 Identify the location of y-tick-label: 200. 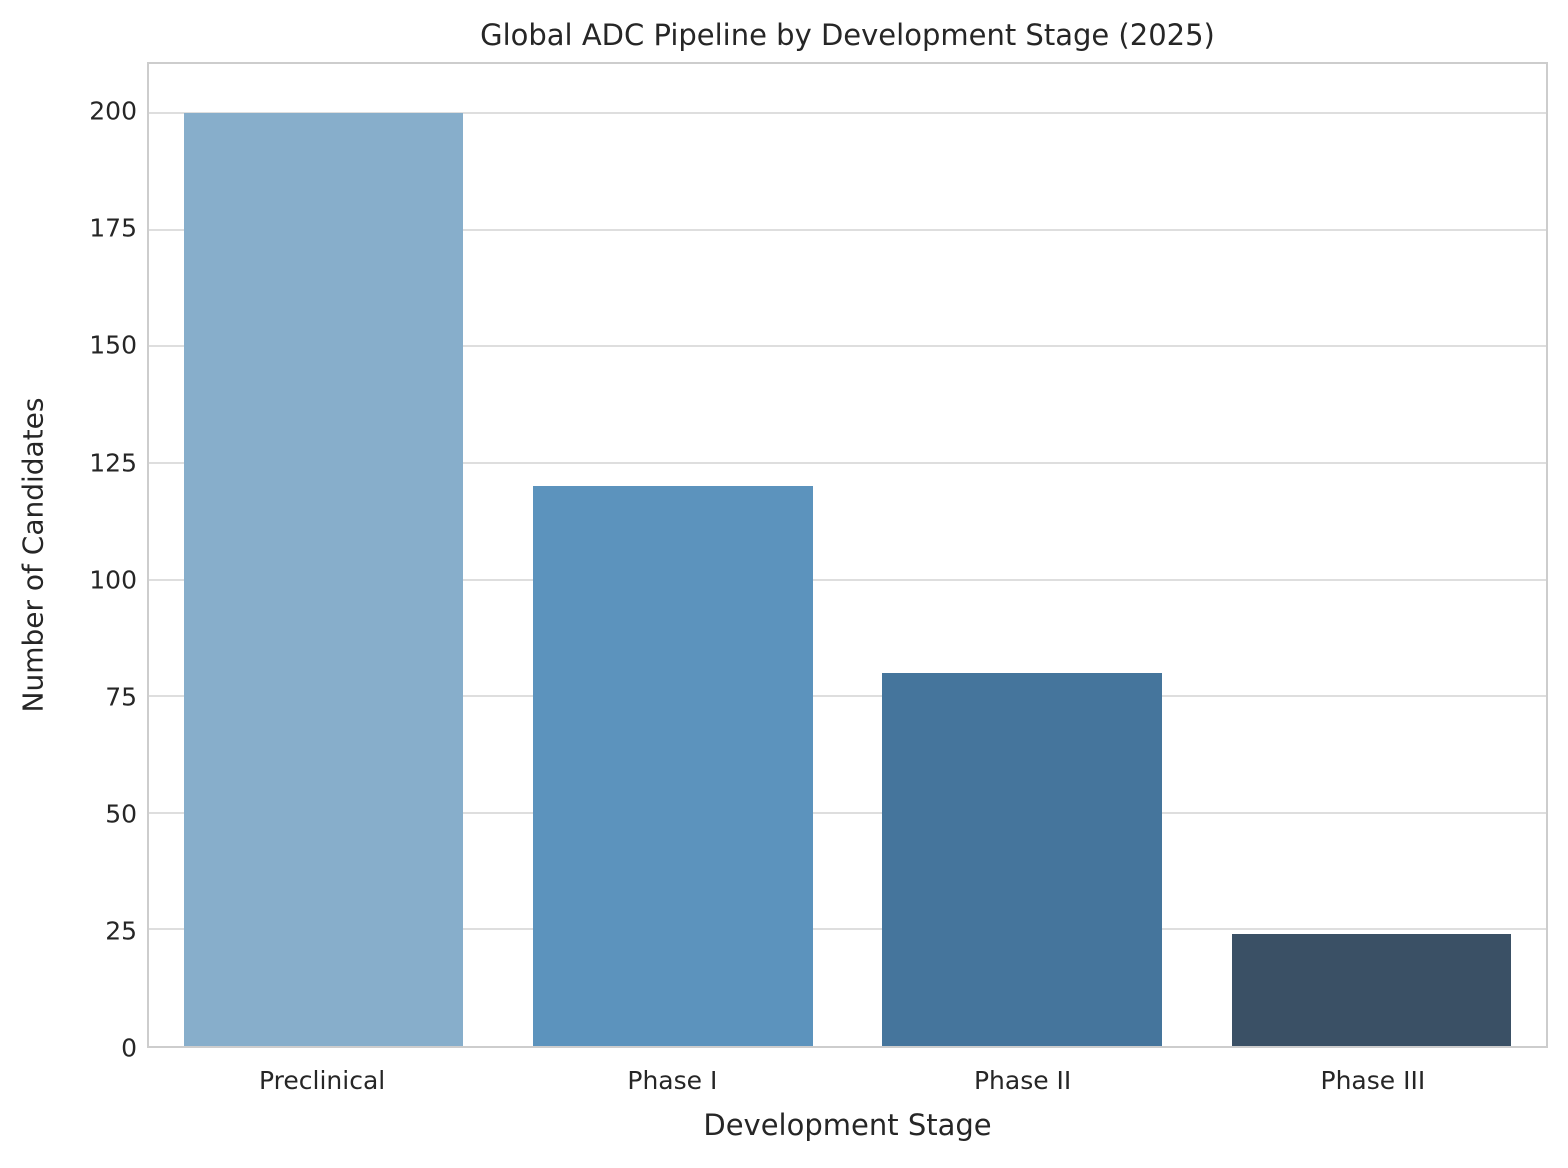
(113, 111).